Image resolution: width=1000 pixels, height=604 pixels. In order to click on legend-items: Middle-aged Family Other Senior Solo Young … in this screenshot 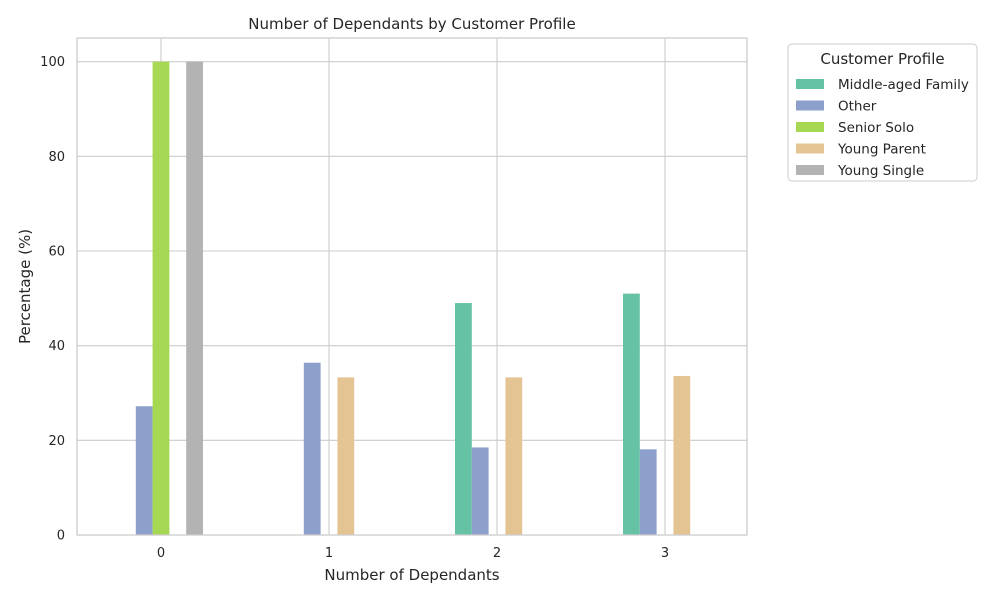, I will do `click(882, 128)`.